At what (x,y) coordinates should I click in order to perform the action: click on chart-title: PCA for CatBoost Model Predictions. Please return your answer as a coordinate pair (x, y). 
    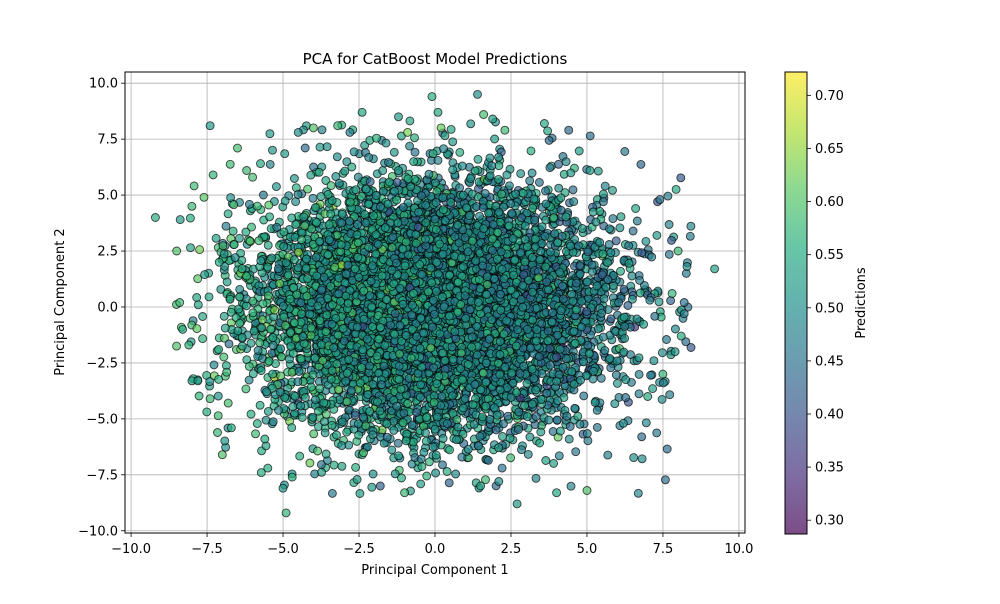
    Looking at the image, I should click on (435, 59).